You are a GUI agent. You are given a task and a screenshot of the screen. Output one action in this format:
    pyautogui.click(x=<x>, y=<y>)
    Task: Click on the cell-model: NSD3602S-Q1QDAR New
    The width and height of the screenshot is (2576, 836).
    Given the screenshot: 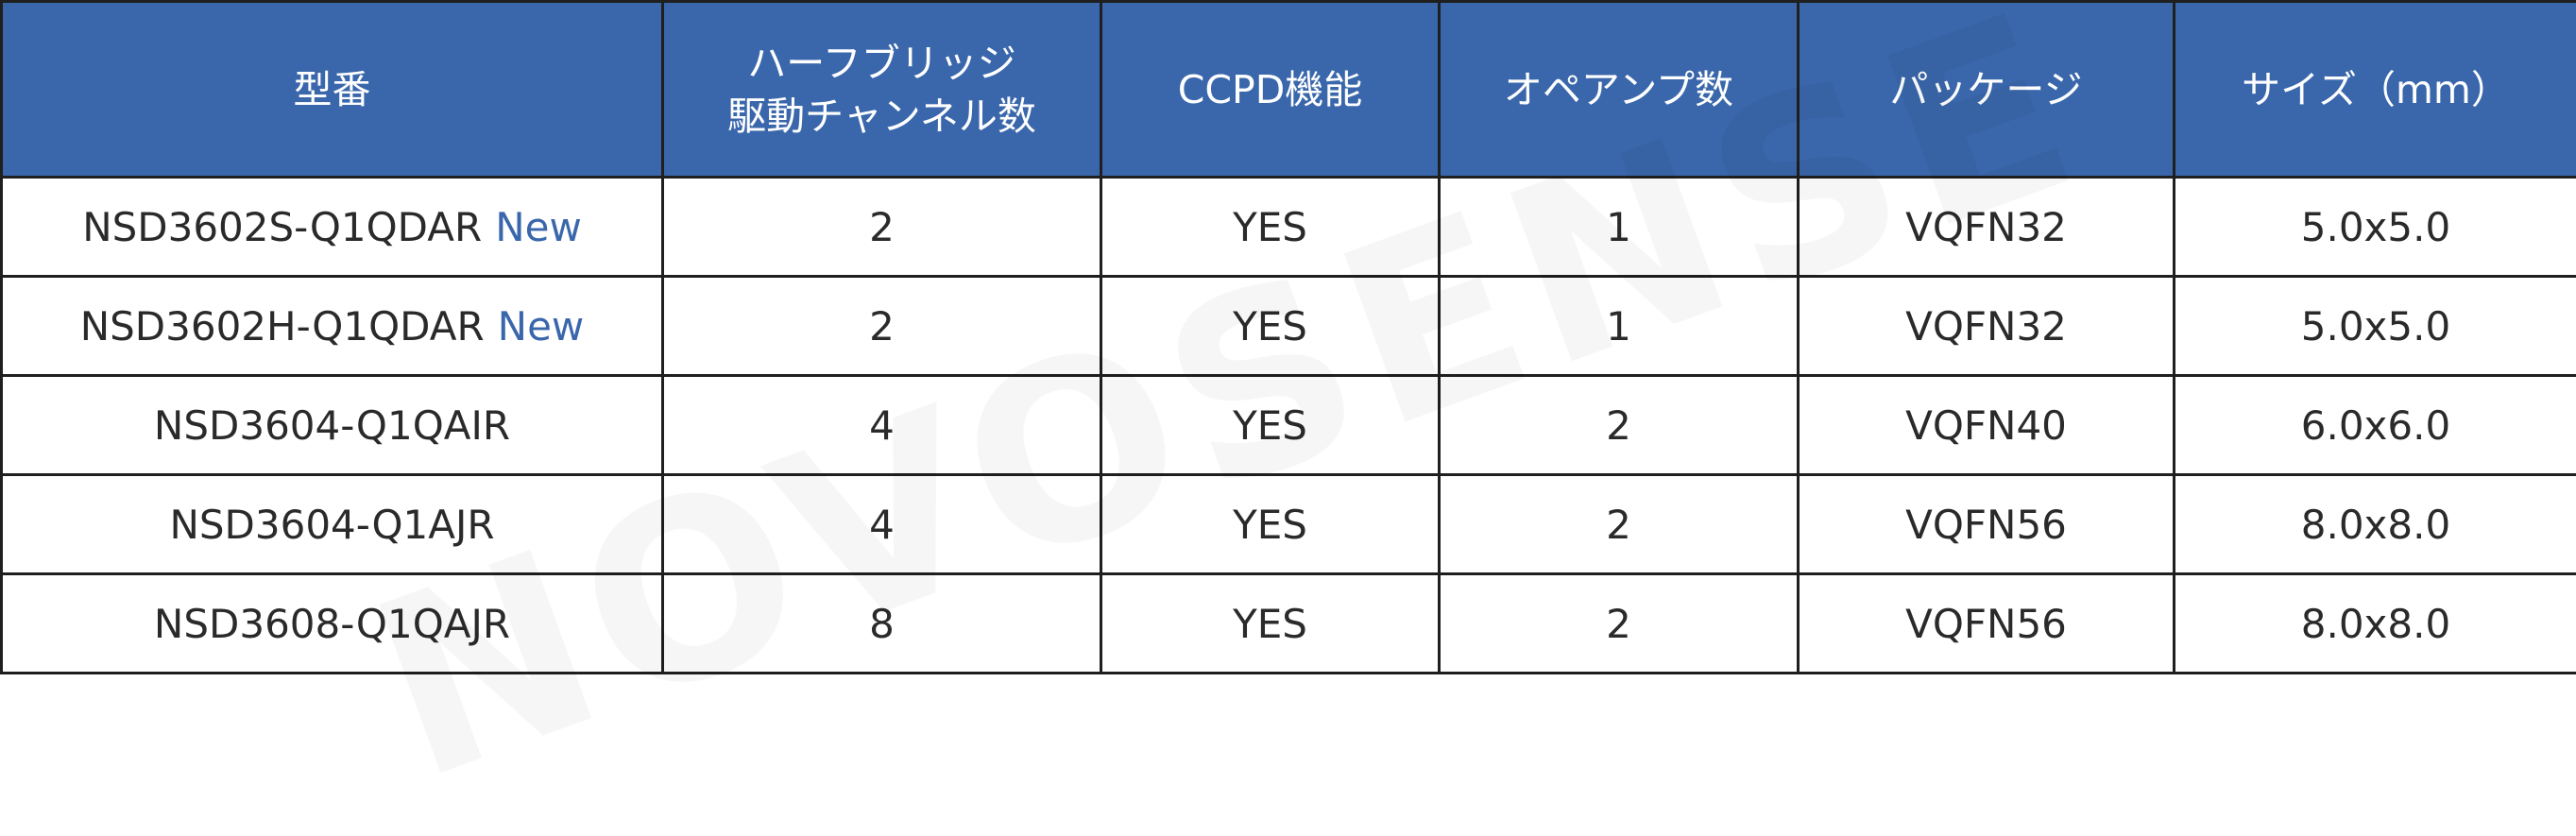 What is the action you would take?
    pyautogui.click(x=333, y=227)
    